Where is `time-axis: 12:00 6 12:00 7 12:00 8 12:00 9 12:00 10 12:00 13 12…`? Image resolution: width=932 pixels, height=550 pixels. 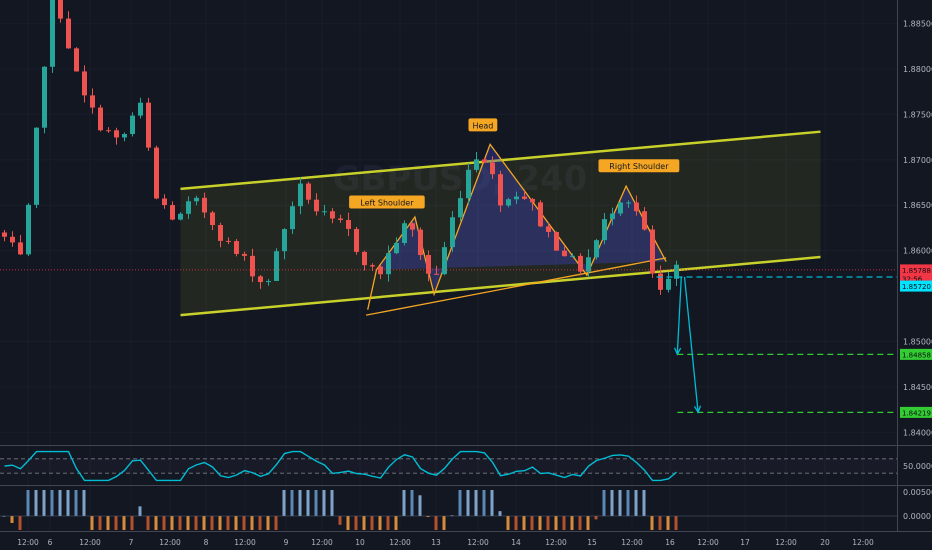
time-axis: 12:00 6 12:00 7 12:00 8 12:00 9 12:00 10 12:00 13 12… is located at coordinates (445, 542).